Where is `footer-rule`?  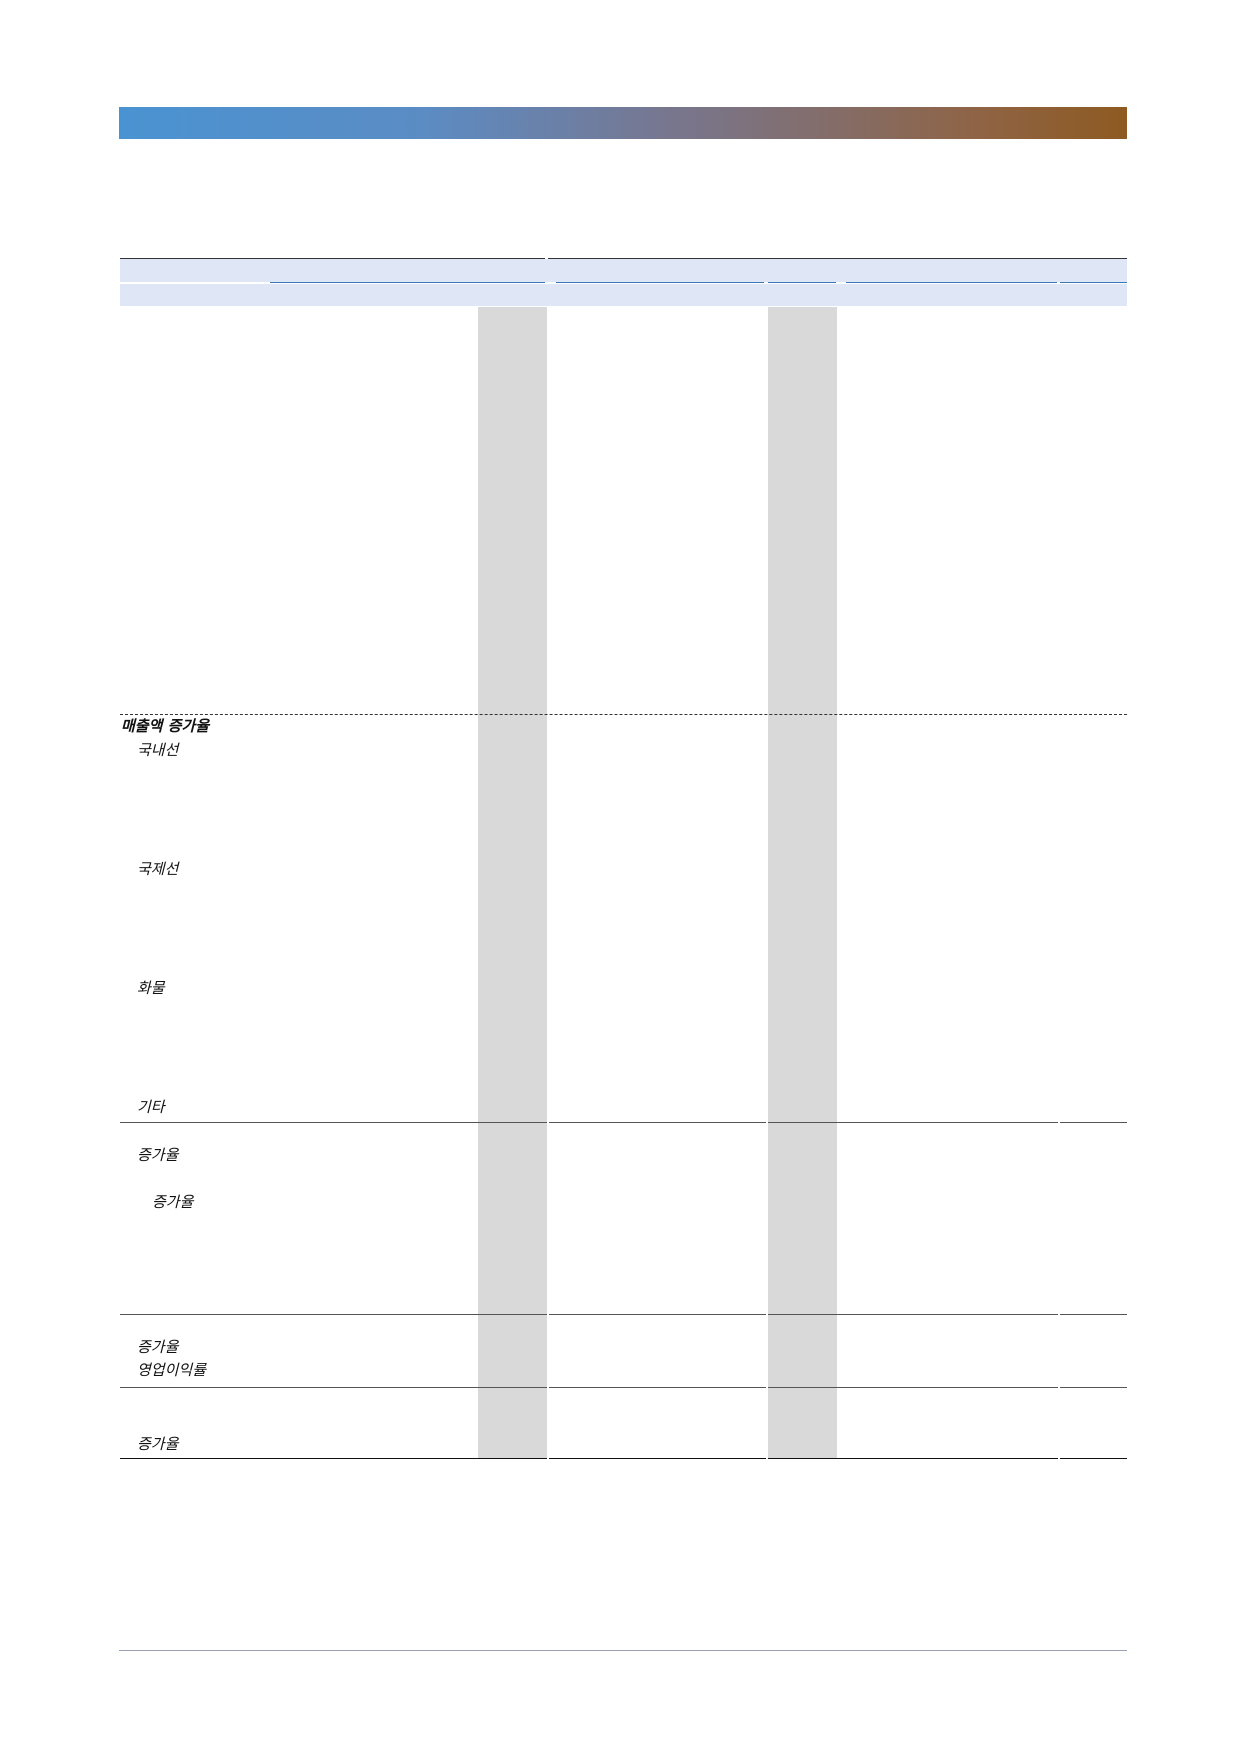
footer-rule is located at coordinates (623, 1650).